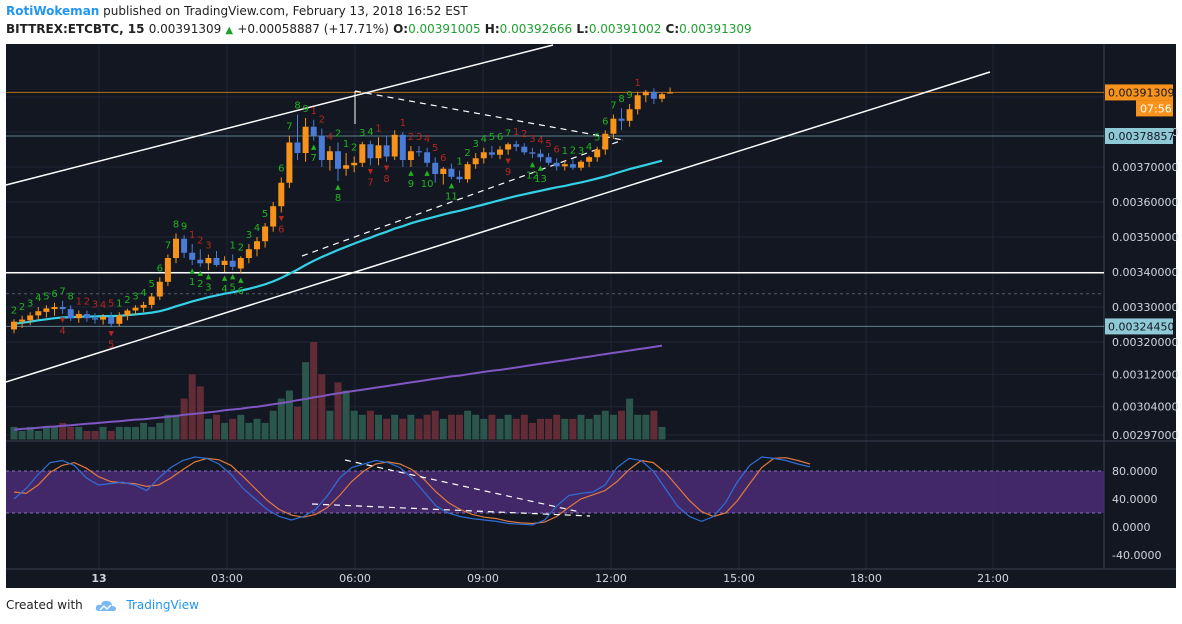  What do you see at coordinates (550, 578) in the screenshot?
I see `time-axis: 13 03:00 06:00 09:00 12:00 15:00 18:00 21:00` at bounding box center [550, 578].